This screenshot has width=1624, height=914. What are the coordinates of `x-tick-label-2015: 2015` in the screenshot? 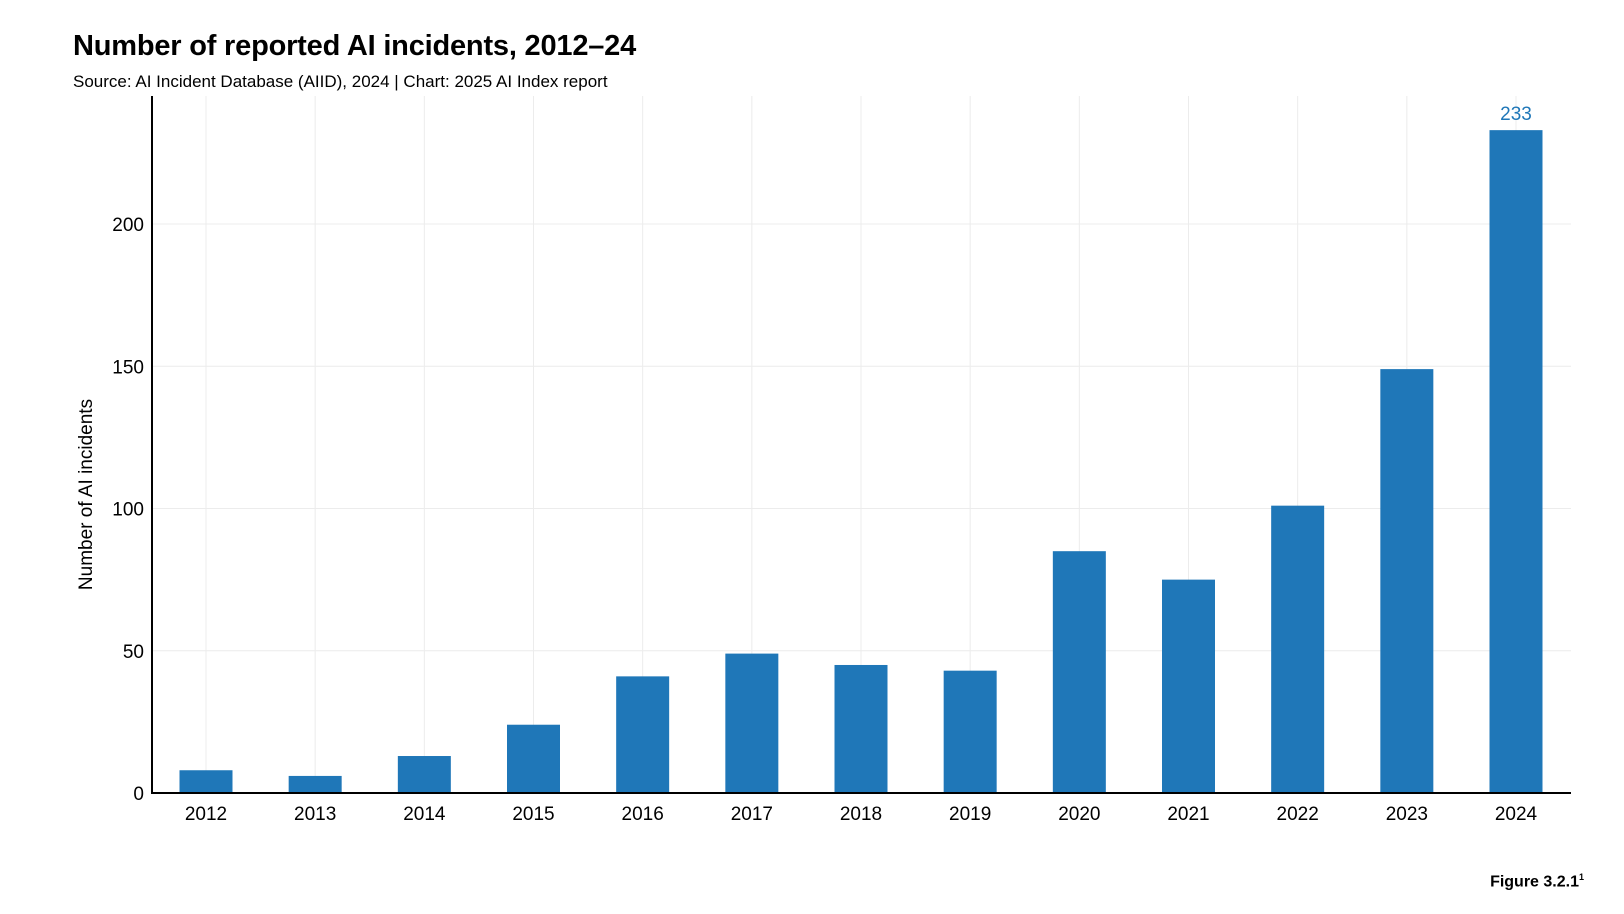 It's located at (533, 814).